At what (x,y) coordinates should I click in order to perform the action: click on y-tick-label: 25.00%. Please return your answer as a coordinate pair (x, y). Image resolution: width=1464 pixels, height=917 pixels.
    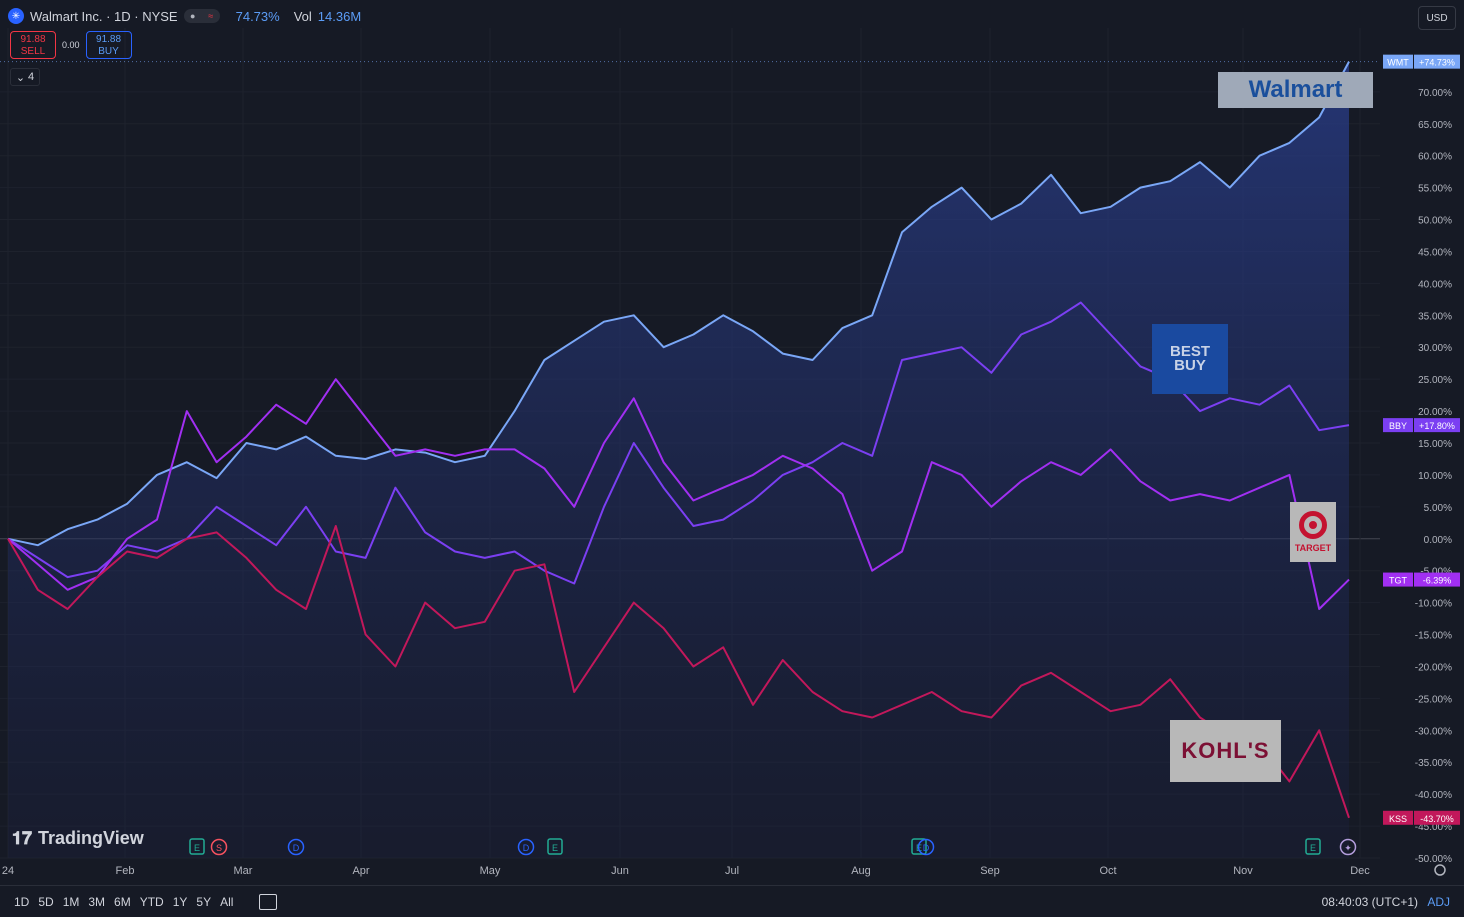
    Looking at the image, I should click on (1435, 380).